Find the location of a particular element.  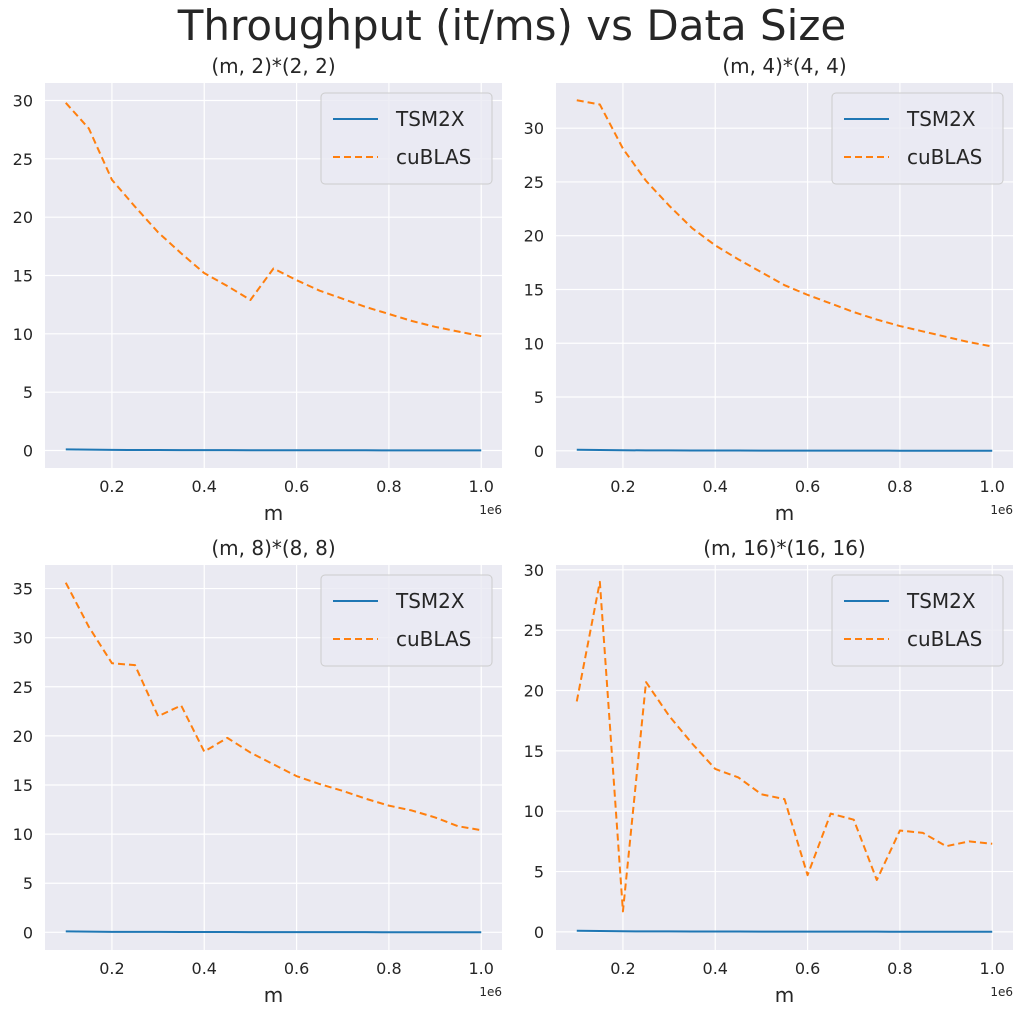

subplot-title: (m, 16)*(16, 16) is located at coordinates (784, 548).